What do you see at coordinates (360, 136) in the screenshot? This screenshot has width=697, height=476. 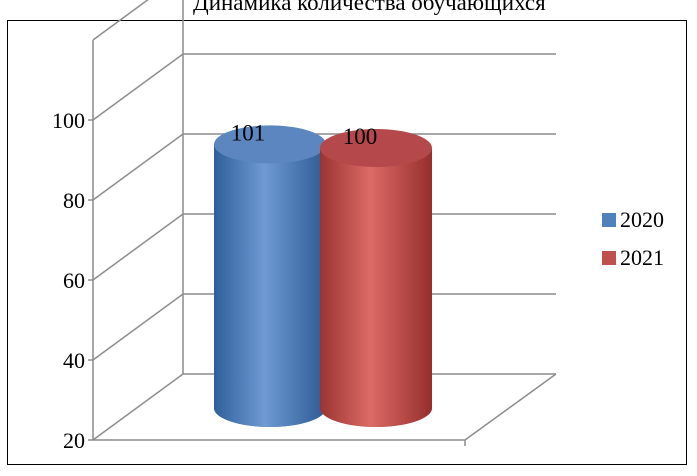 I see `data-label: 100` at bounding box center [360, 136].